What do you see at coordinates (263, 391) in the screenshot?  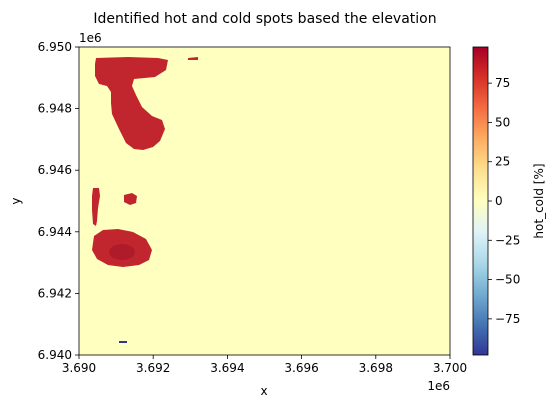 I see `x-axis-label: x` at bounding box center [263, 391].